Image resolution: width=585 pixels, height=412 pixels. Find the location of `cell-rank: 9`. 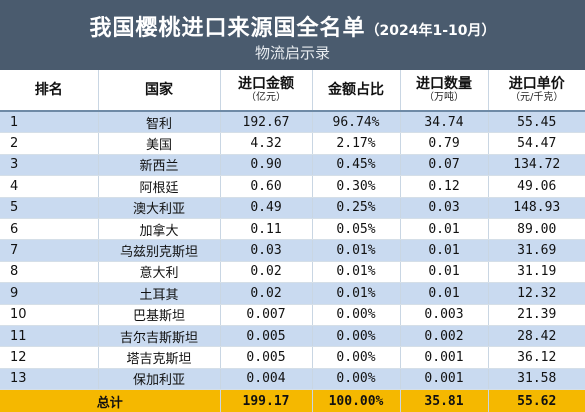

cell-rank: 9 is located at coordinates (49, 293).